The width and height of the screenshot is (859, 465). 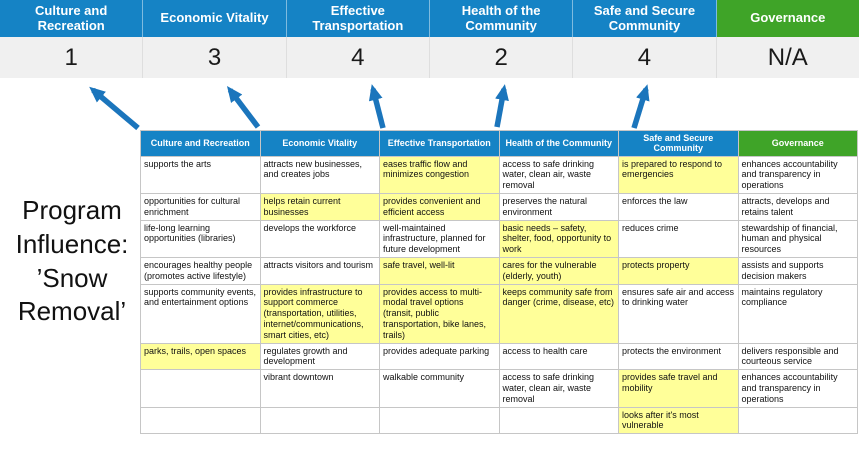 What do you see at coordinates (679, 421) in the screenshot?
I see `matrix-cell: looks after it's most vulnerable` at bounding box center [679, 421].